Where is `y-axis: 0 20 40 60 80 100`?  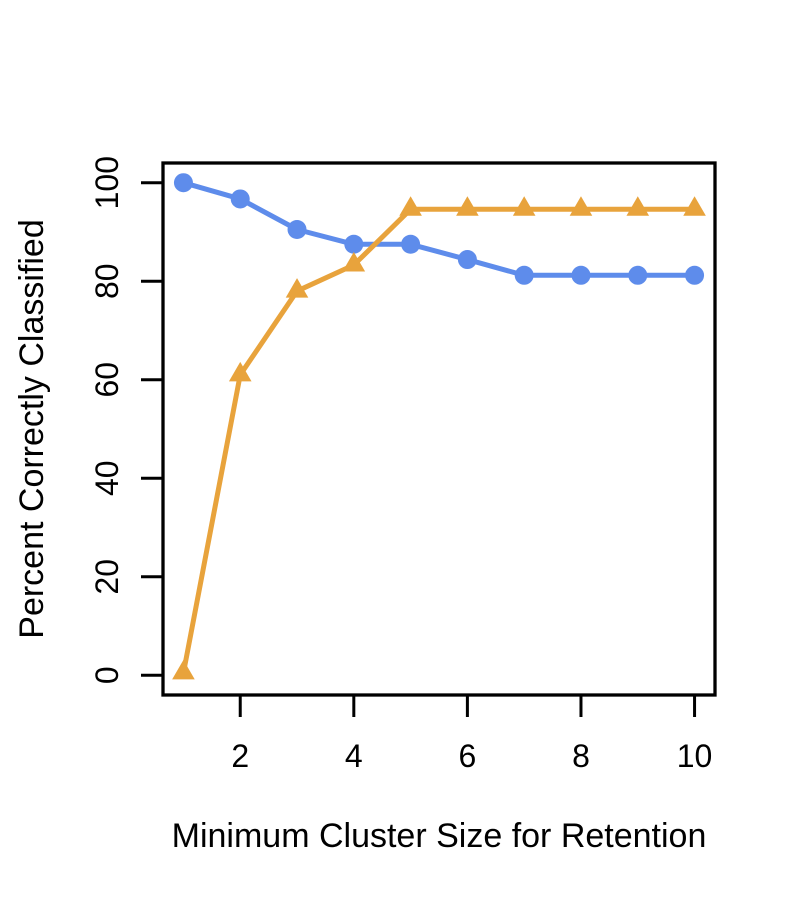
y-axis: 0 20 40 60 80 100 is located at coordinates (126, 420).